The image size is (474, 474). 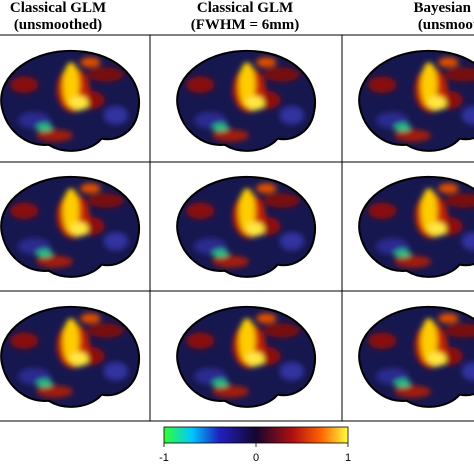 What do you see at coordinates (443, 8) in the screenshot?
I see `column-title: Bayesian GLM` at bounding box center [443, 8].